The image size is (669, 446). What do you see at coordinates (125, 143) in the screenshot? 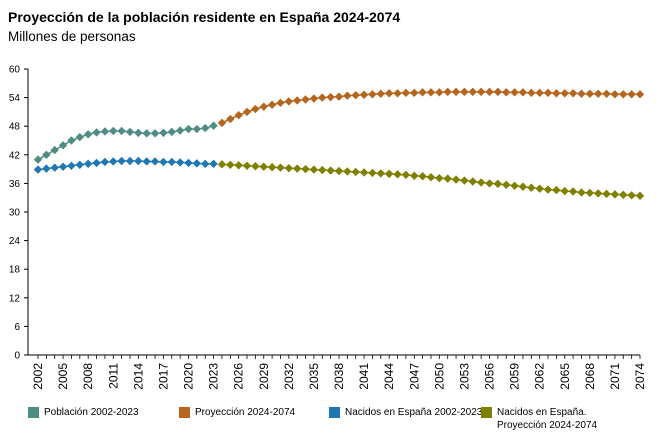
I see `series-line` at bounding box center [125, 143].